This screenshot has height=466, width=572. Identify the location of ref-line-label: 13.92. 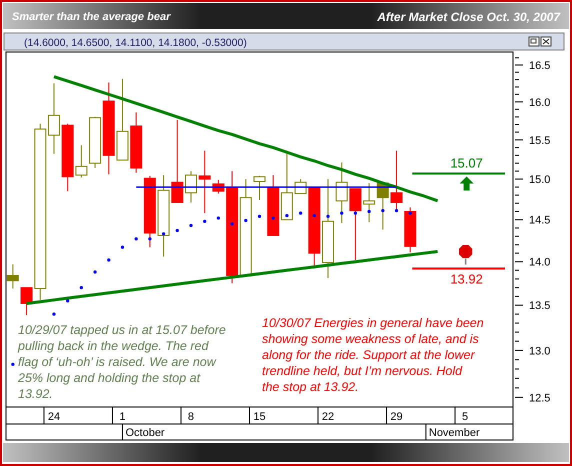
(466, 279).